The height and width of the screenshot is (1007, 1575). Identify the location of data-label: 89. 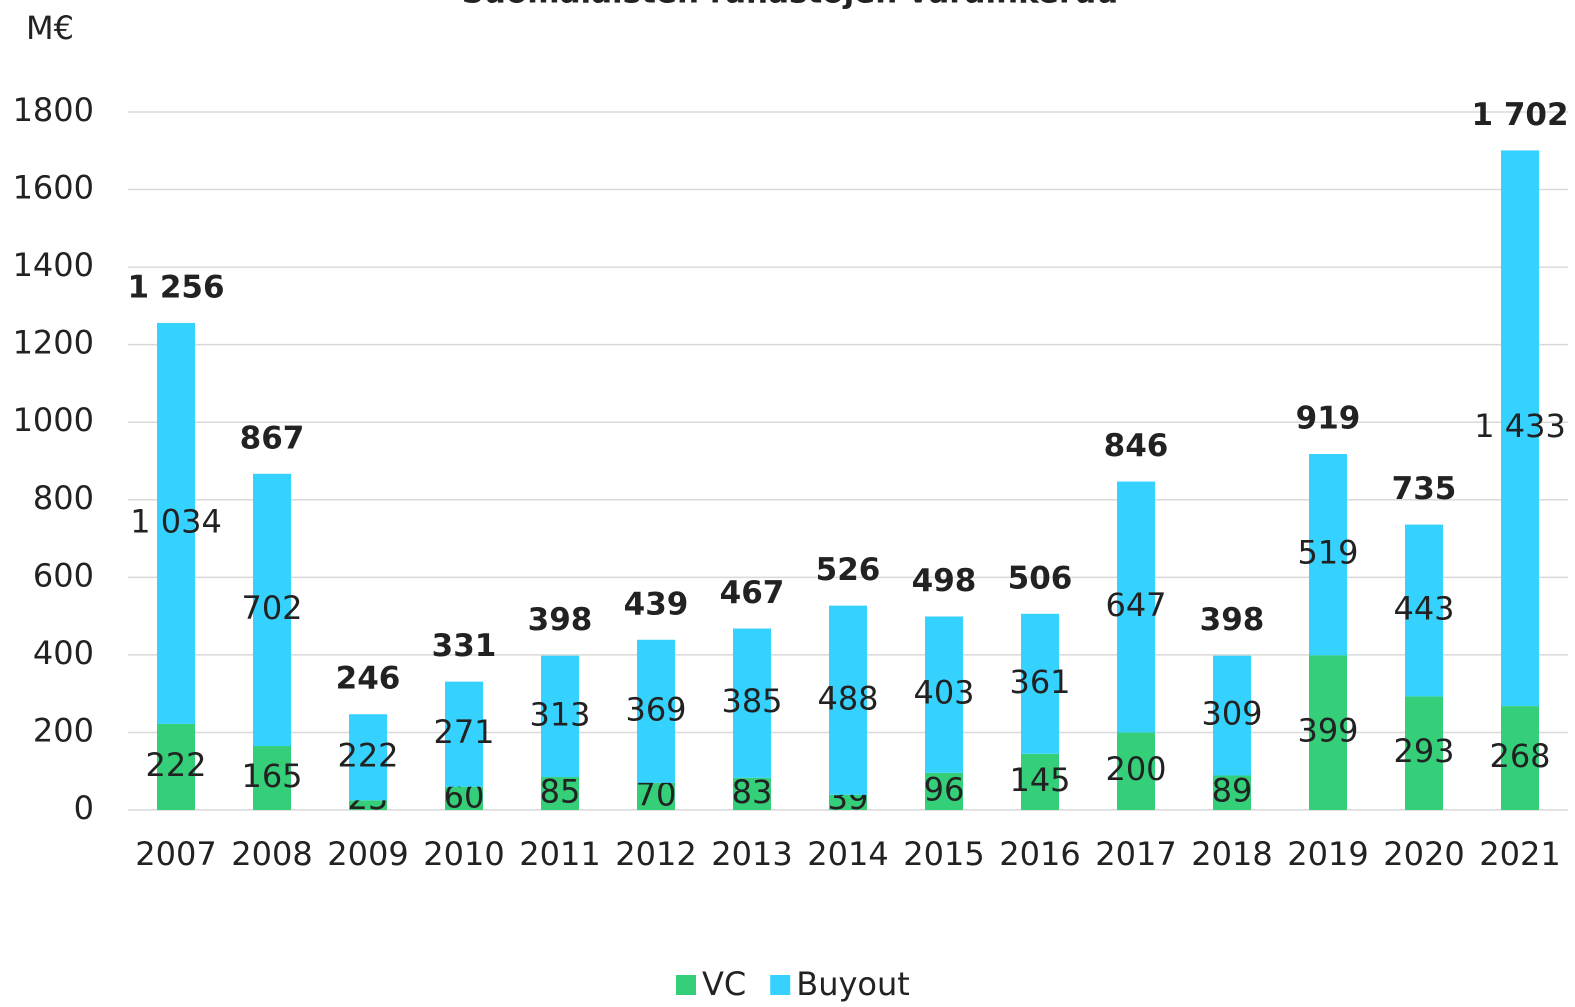
(1232, 791).